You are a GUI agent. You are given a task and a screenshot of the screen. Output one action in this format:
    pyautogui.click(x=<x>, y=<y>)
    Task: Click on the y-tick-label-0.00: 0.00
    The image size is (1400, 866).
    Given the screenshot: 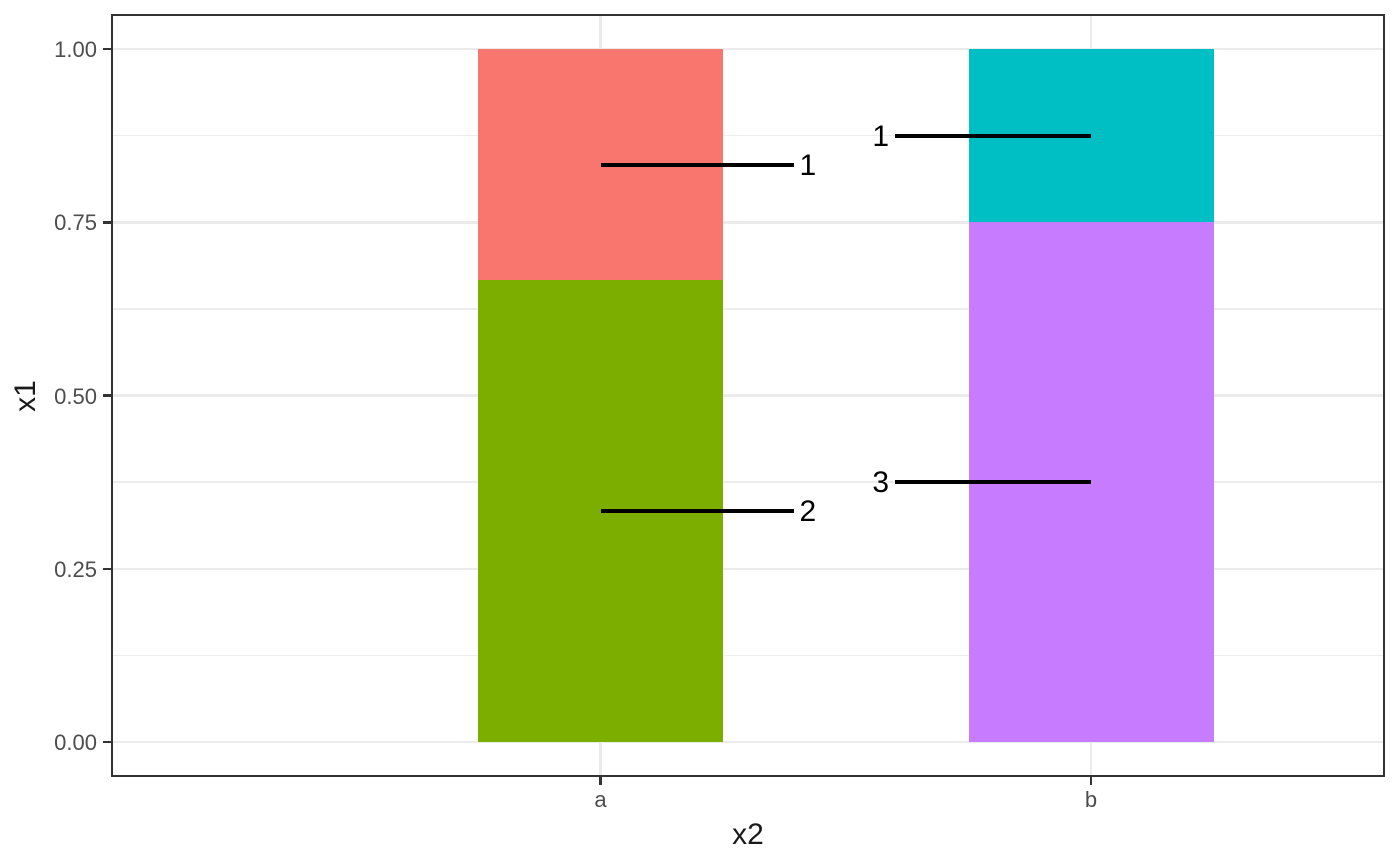 What is the action you would take?
    pyautogui.click(x=75, y=742)
    